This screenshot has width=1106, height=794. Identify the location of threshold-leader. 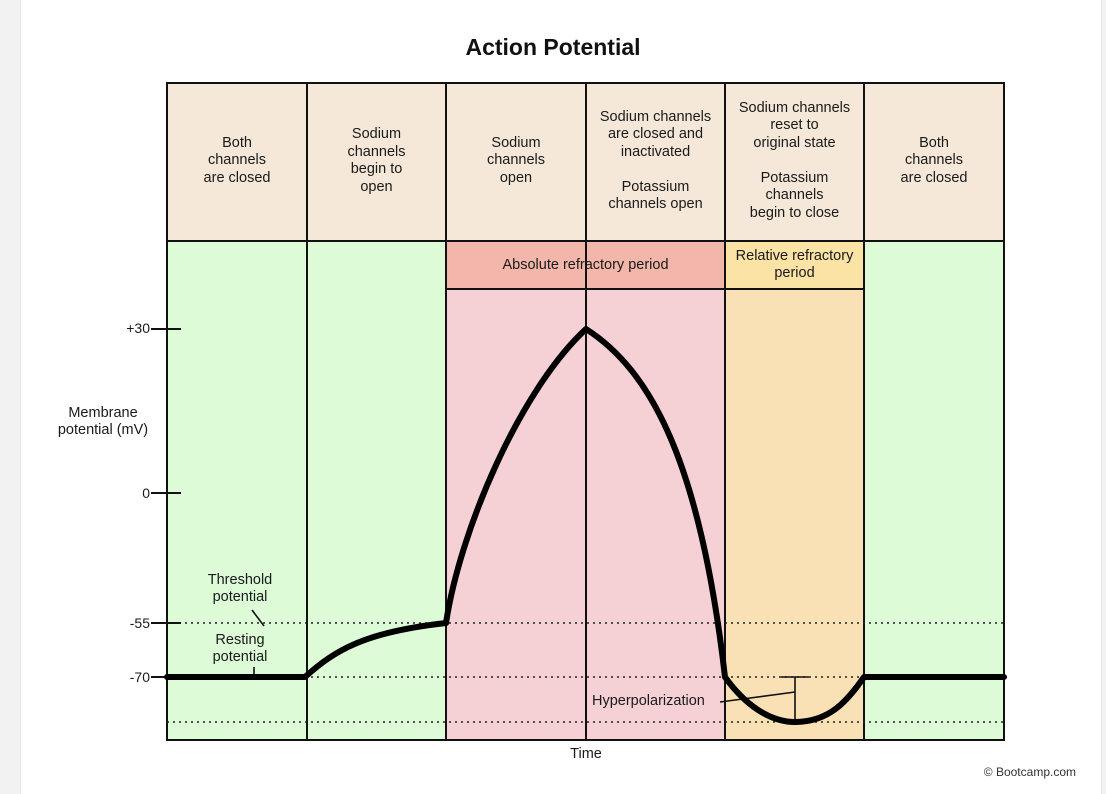
(258, 618).